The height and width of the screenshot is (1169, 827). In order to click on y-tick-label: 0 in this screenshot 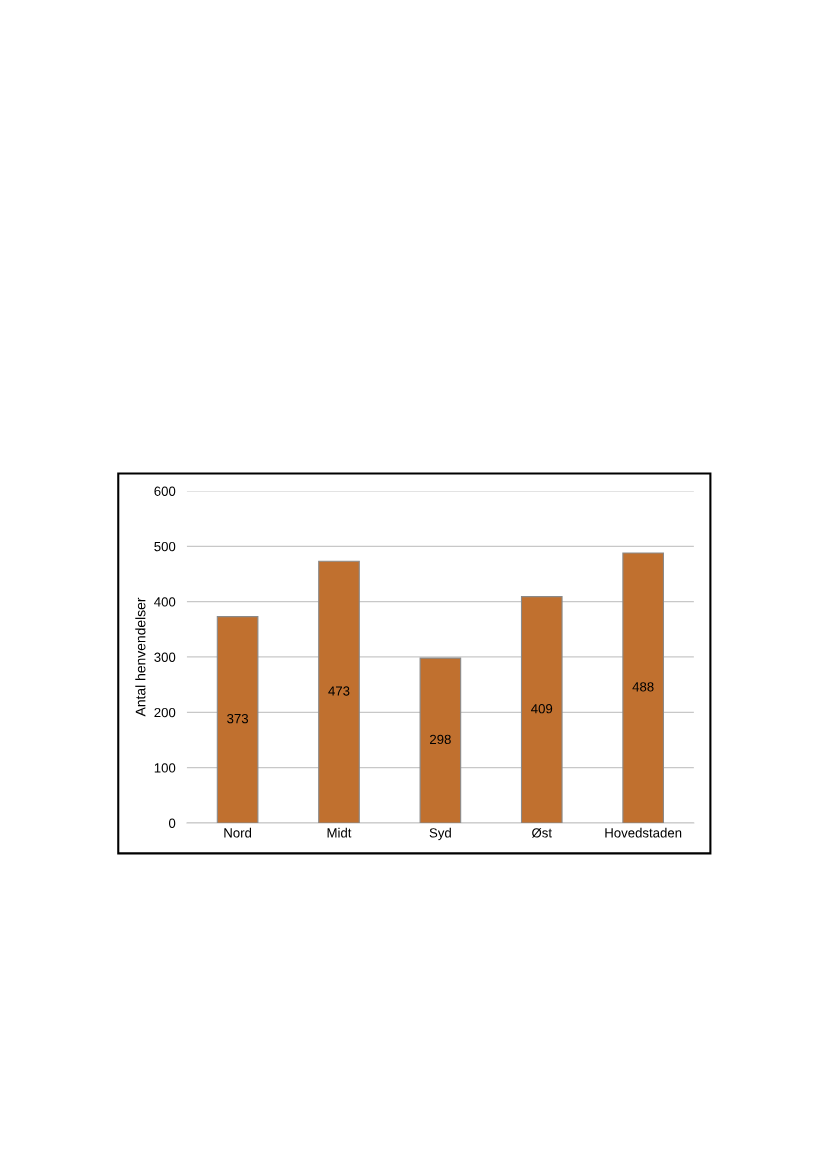, I will do `click(172, 823)`.